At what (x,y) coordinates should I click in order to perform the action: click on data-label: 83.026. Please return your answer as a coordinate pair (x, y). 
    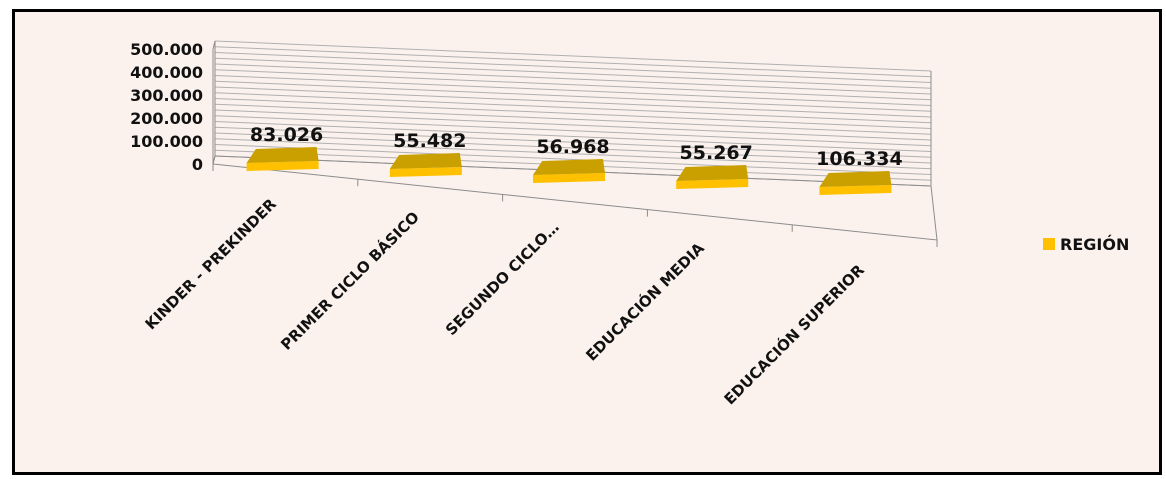
    Looking at the image, I should click on (286, 135).